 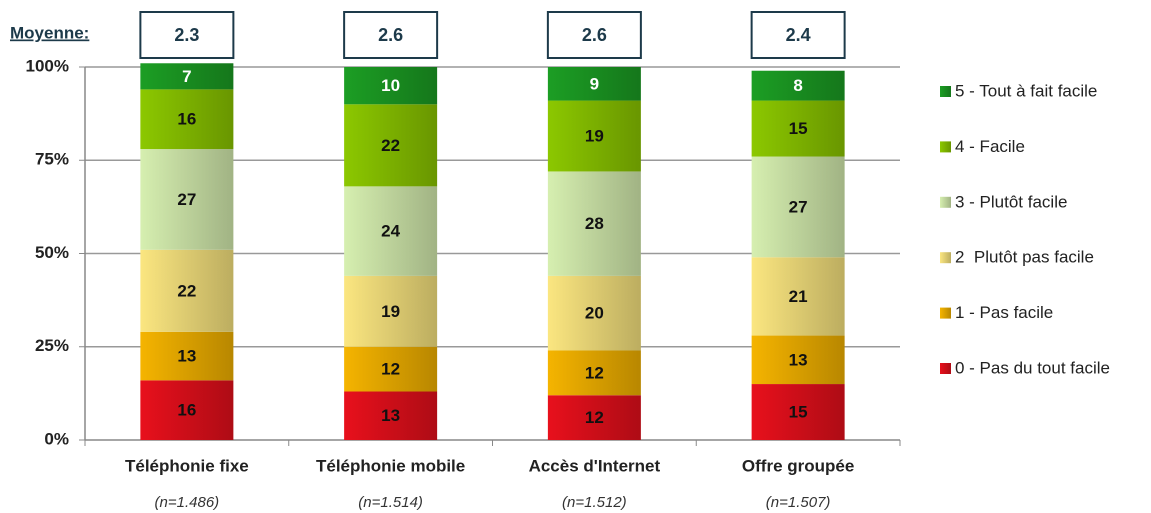 What do you see at coordinates (1026, 90) in the screenshot?
I see `legend-label: 5 - Tout à fait facile` at bounding box center [1026, 90].